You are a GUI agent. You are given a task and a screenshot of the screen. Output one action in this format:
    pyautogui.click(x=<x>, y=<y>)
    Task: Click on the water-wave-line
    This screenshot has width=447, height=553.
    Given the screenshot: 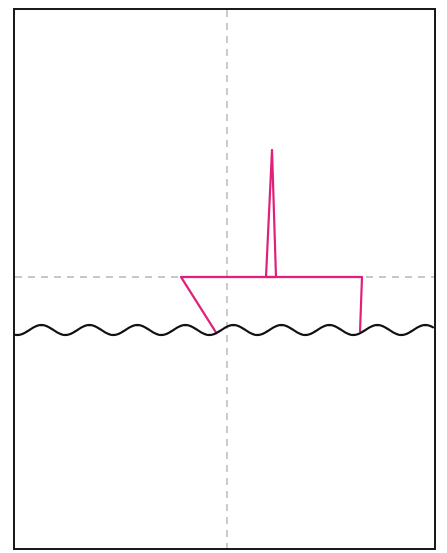 What is the action you would take?
    pyautogui.click(x=224, y=330)
    